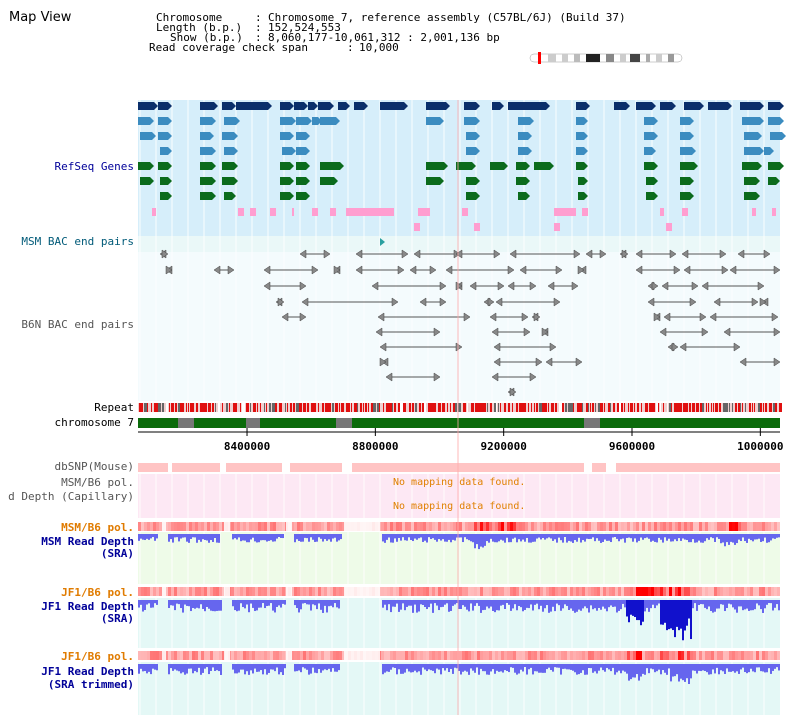 The height and width of the screenshot is (715, 800). Describe the element at coordinates (97, 656) in the screenshot. I see `jf1-b6-pol-2-label: JF1/B6 pol.` at that location.